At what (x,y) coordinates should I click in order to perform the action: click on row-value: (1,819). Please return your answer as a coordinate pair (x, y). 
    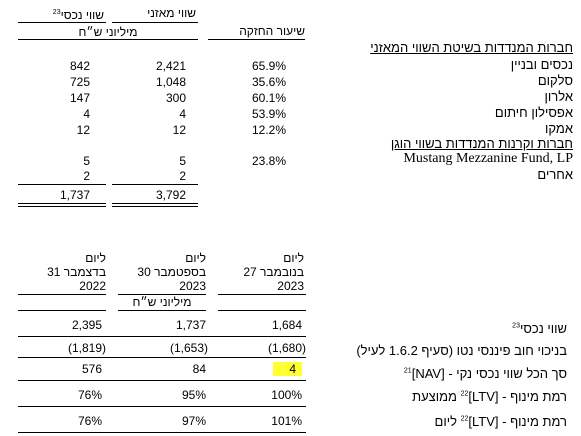
    Looking at the image, I should click on (86, 348).